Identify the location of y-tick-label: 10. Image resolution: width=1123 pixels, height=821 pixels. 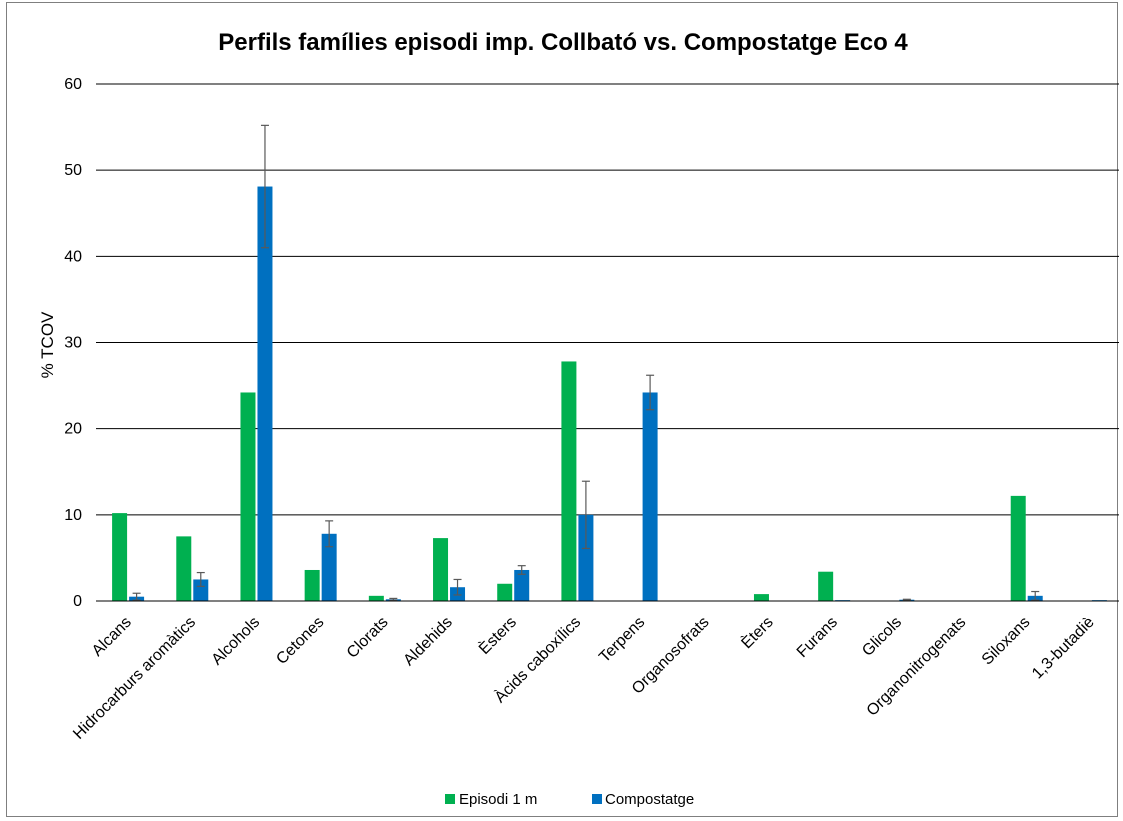
(73, 515).